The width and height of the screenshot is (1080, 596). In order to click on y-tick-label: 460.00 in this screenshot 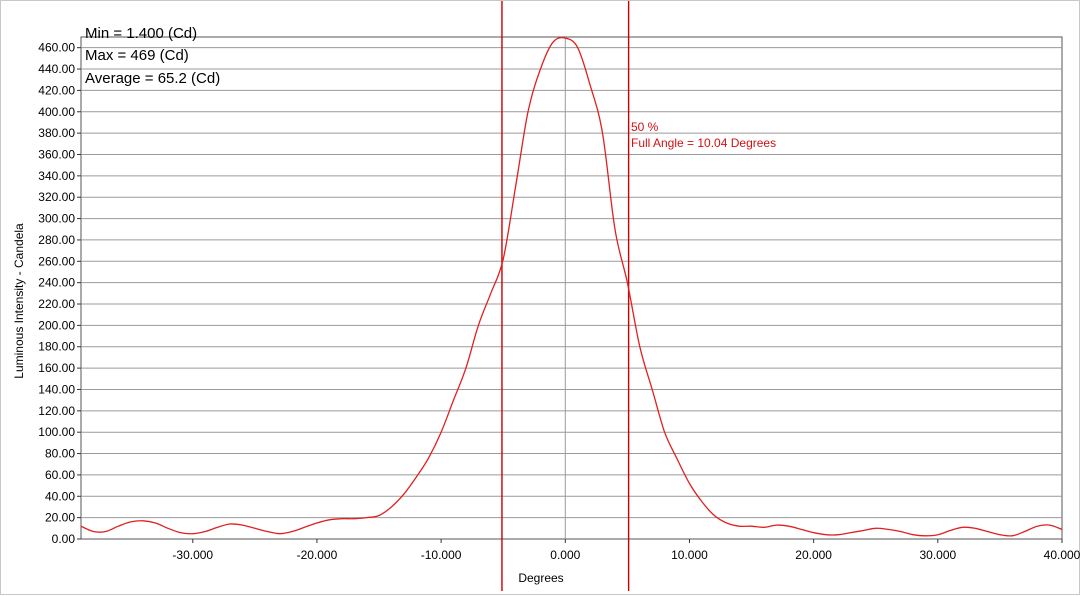, I will do `click(56, 48)`.